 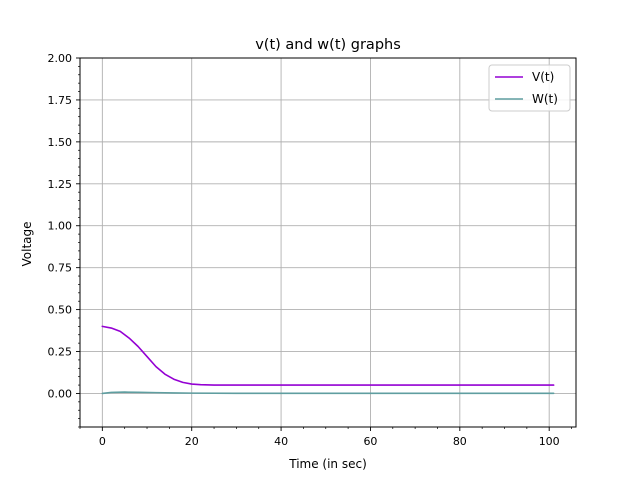 I want to click on series-line-wt, so click(x=328, y=393).